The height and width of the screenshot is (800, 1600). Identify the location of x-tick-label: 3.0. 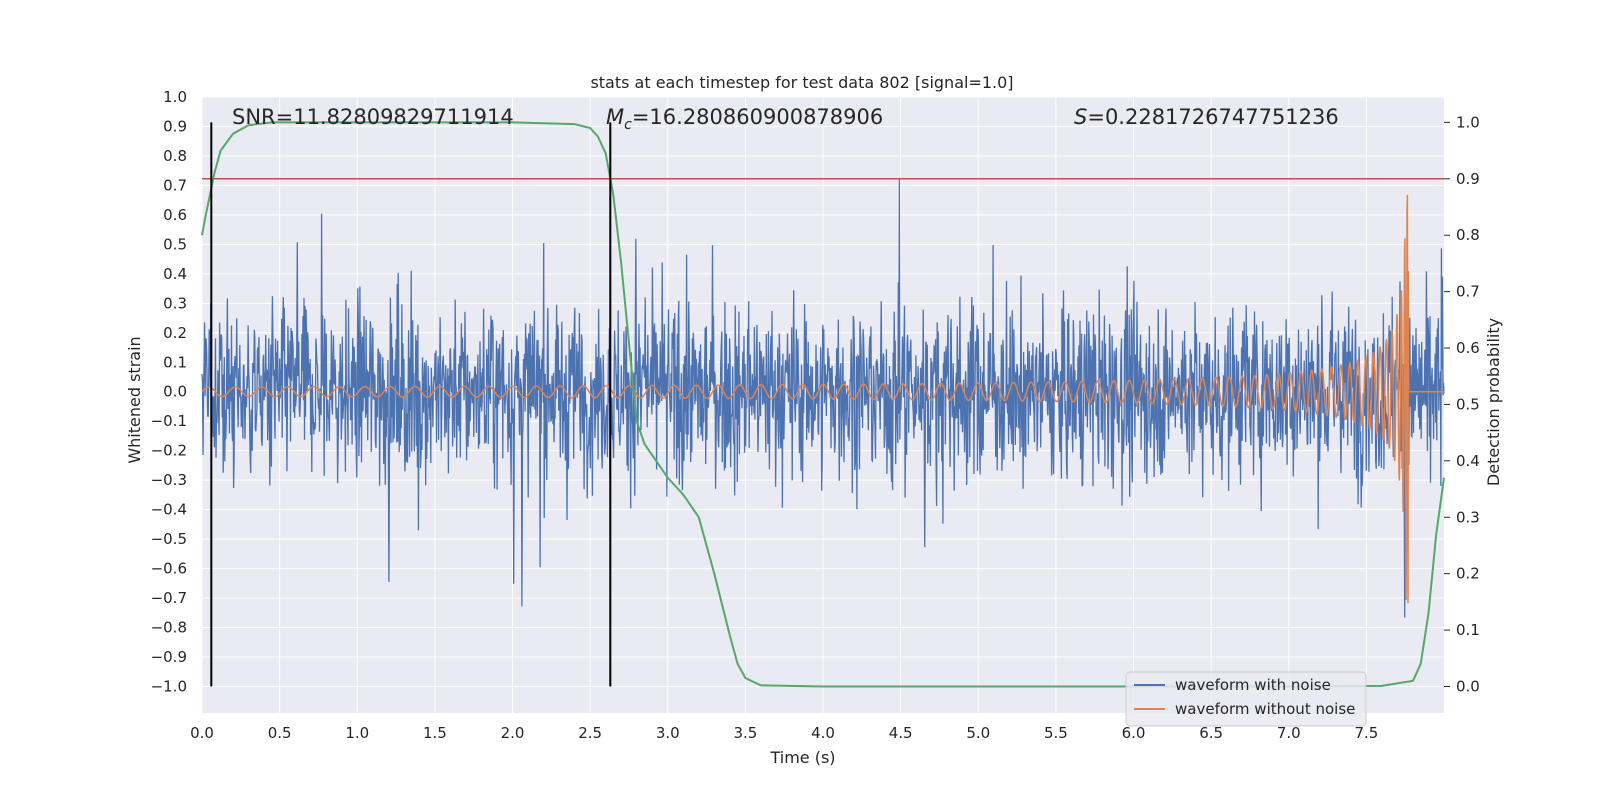
(668, 733).